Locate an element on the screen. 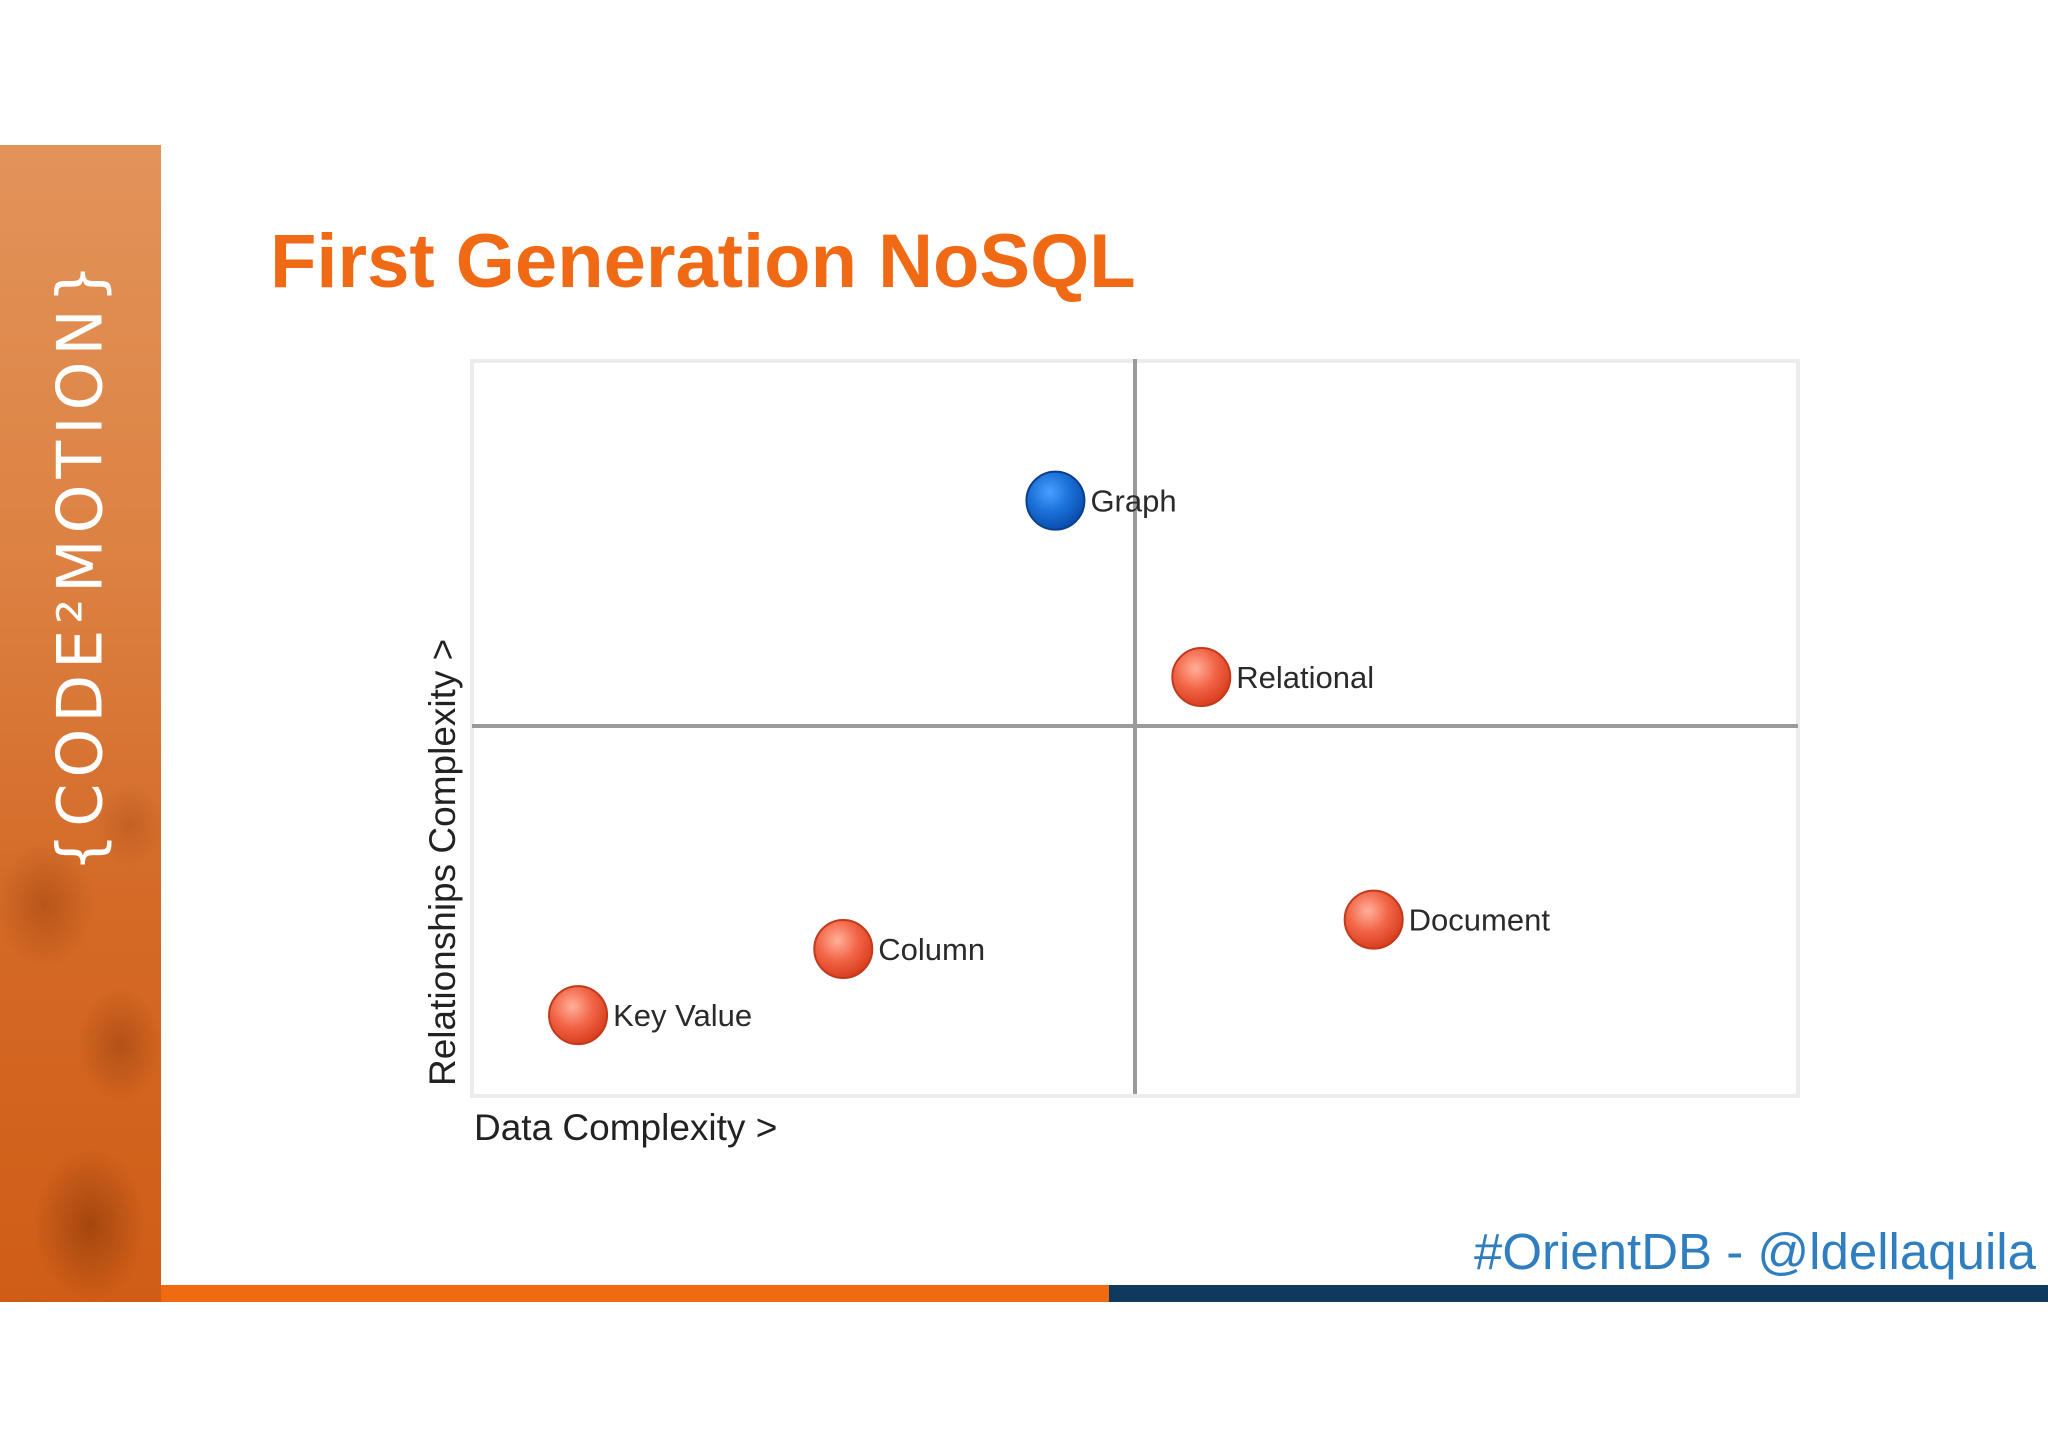 This screenshot has width=2048, height=1447. point-label-column: Column is located at coordinates (931, 949).